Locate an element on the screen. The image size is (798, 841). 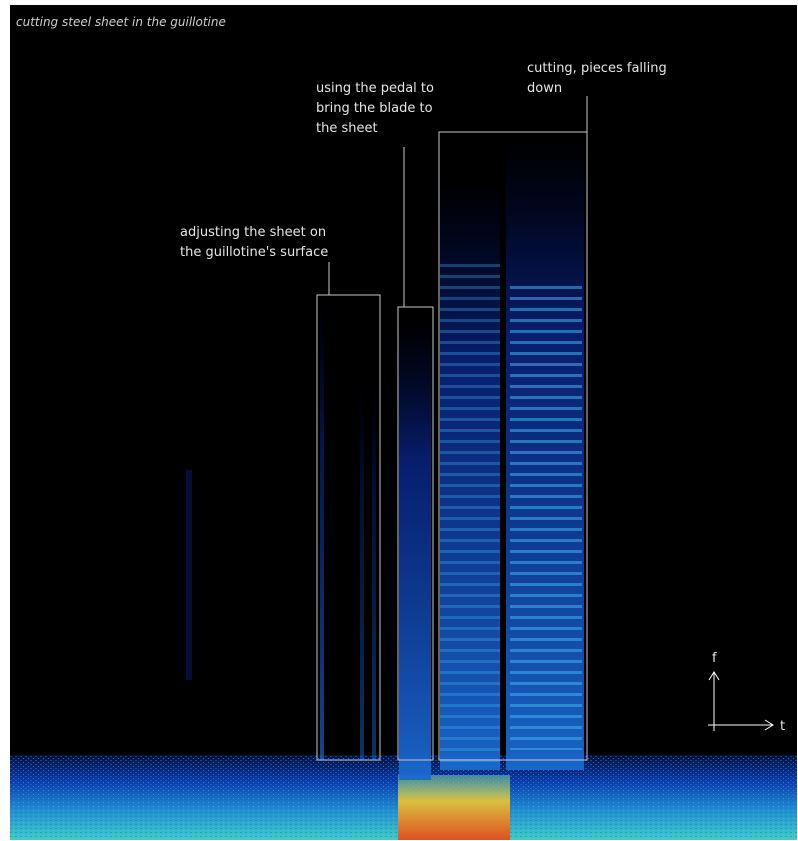
y-axis-label: f is located at coordinates (714, 658).